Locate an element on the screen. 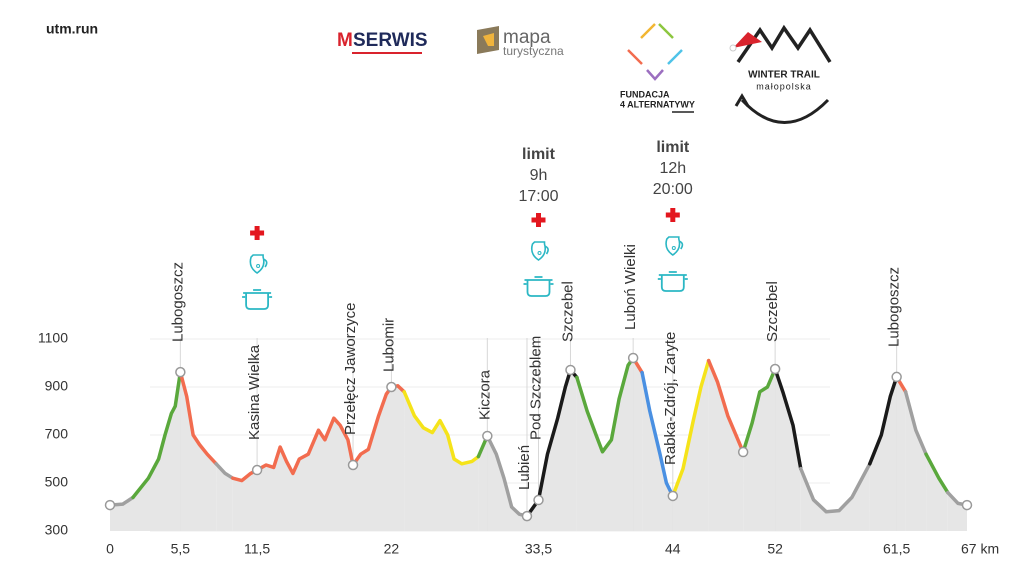 This screenshot has height=567, width=1024. limit-label: 20:00 is located at coordinates (673, 189).